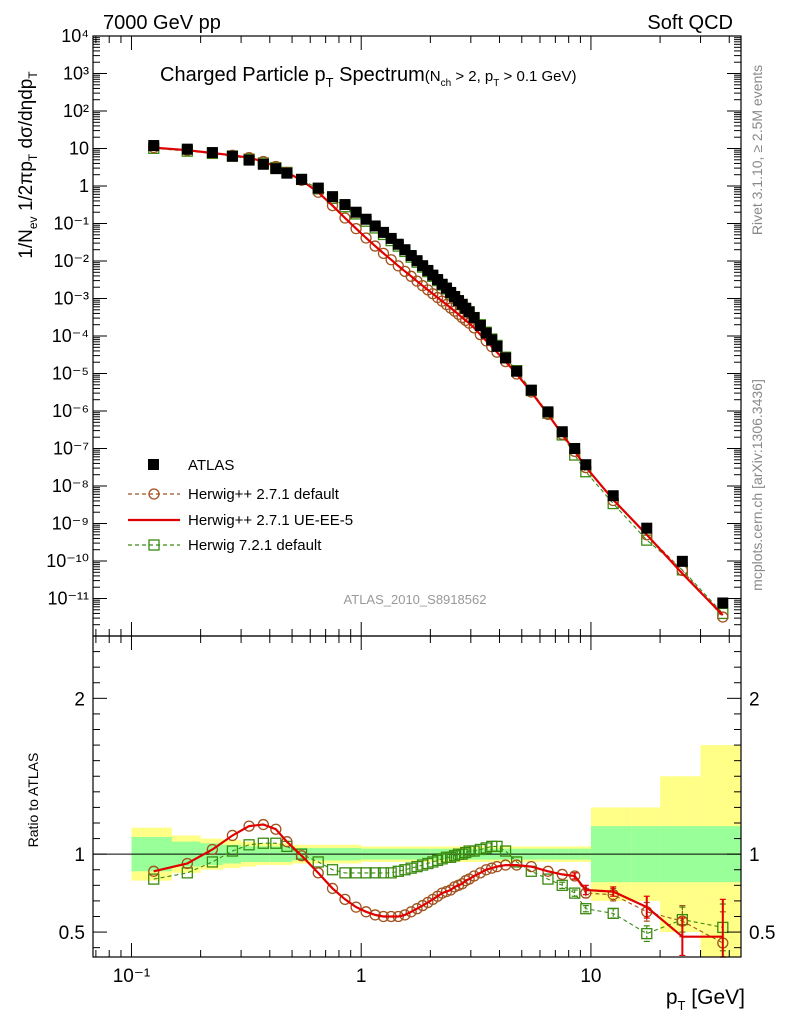  What do you see at coordinates (255, 545) in the screenshot?
I see `legend-herwig7-label: Herwig 7.2.1 default` at bounding box center [255, 545].